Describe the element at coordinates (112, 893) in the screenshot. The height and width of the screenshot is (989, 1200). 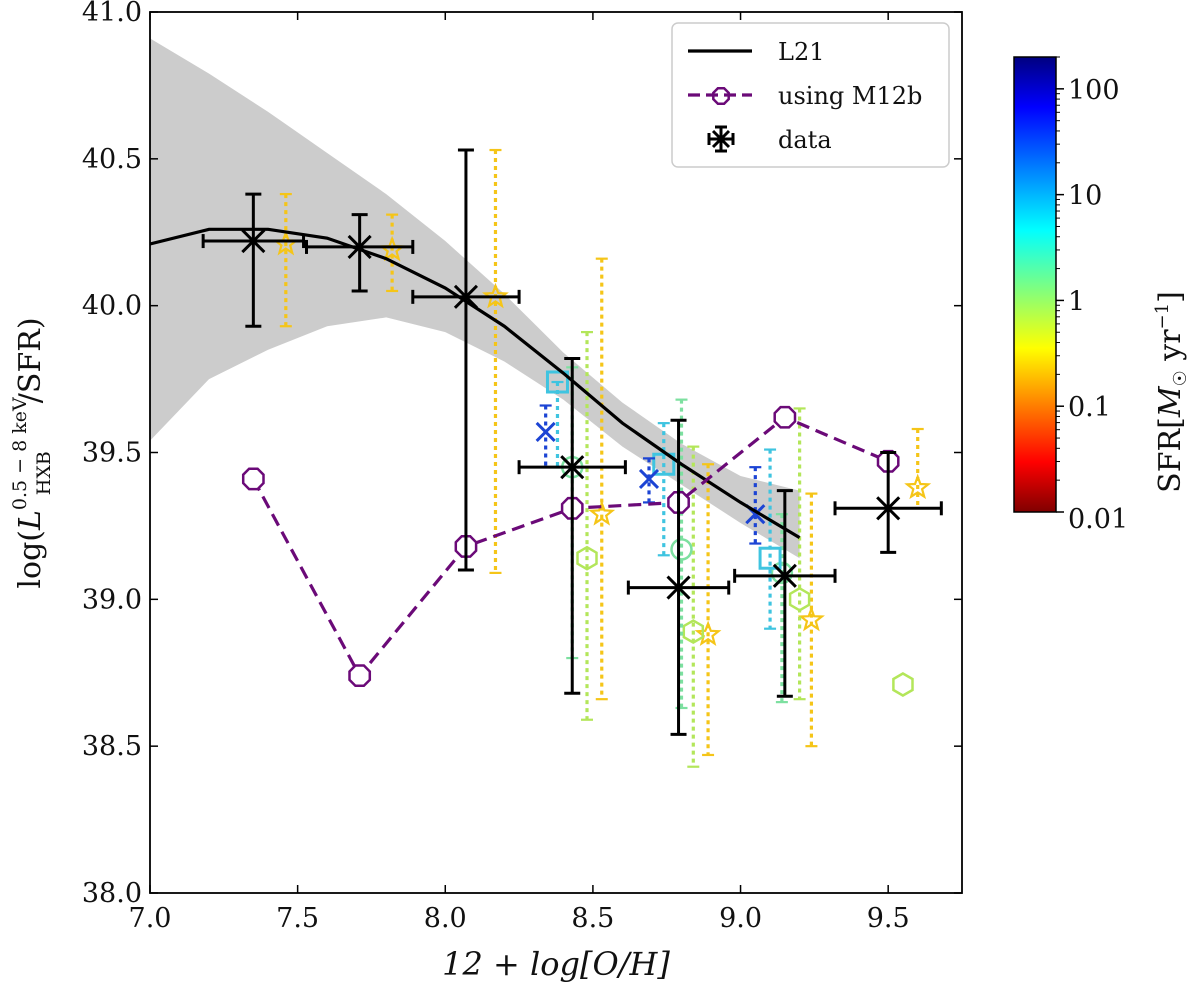
I see `y-tick-label: 38.0` at that location.